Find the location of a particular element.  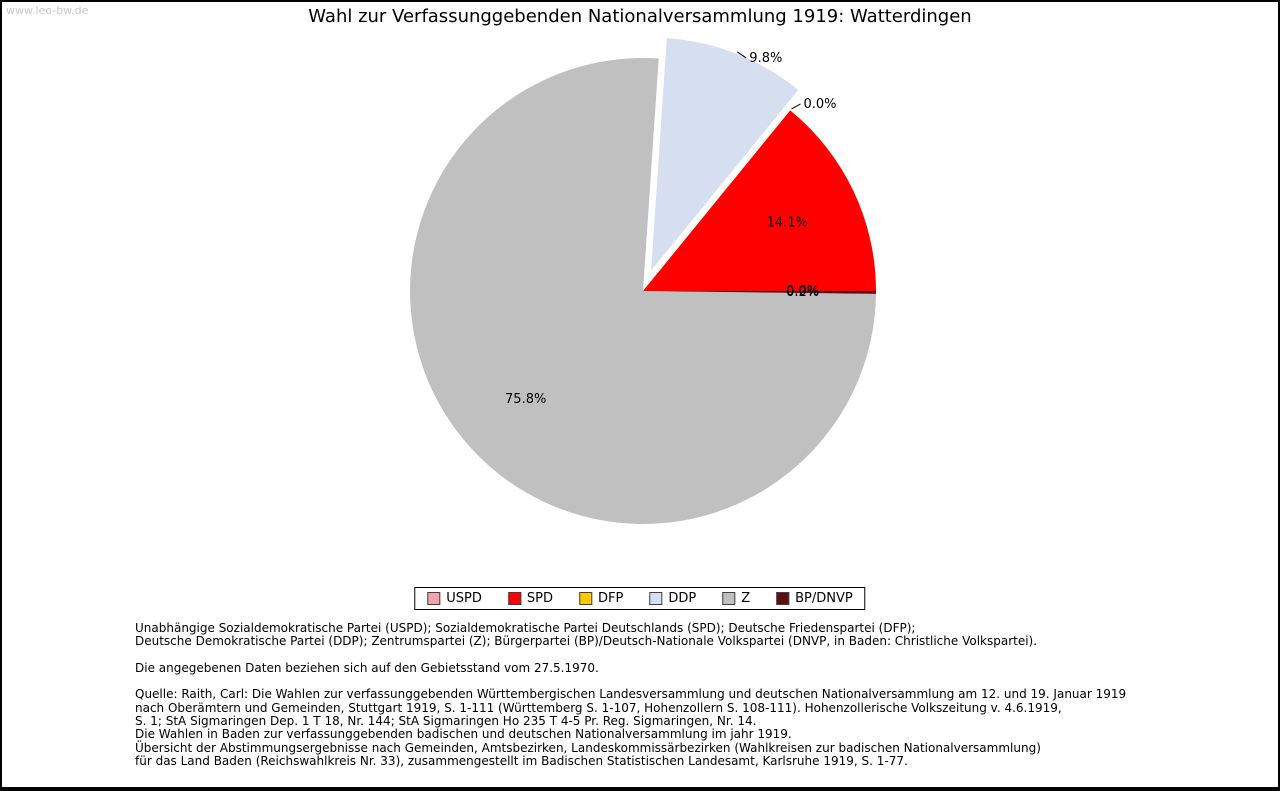

legend-item-z: Z is located at coordinates (736, 598).